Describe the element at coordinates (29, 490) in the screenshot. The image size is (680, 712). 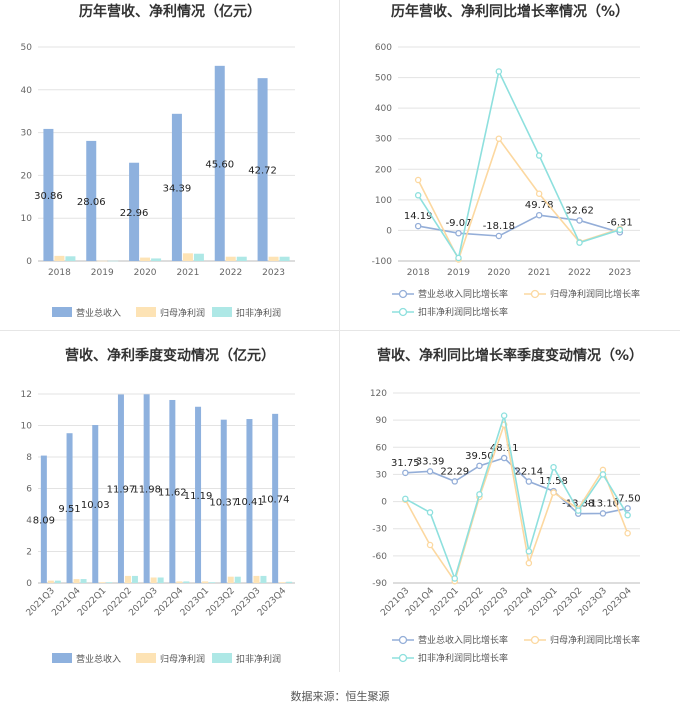
I see `quarterly-amounts-ytick-label: 6` at that location.